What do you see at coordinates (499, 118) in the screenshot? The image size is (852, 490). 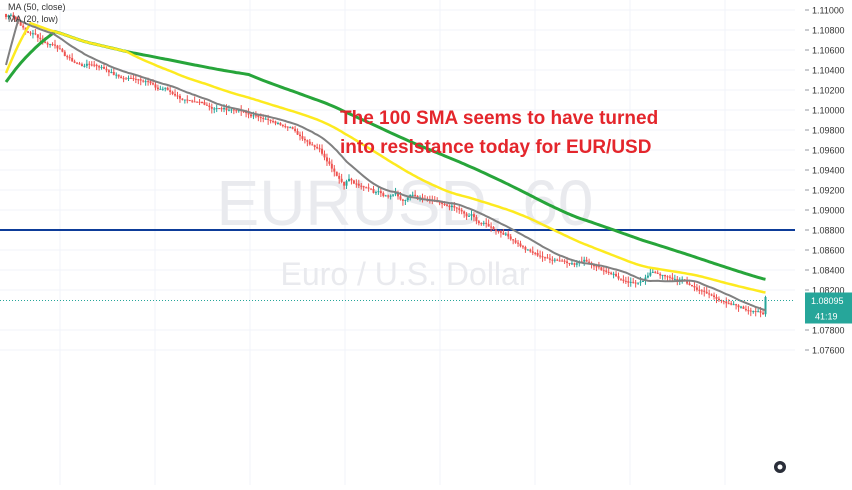 I see `annotation-line-1: The 100 SMA seems to have turned` at bounding box center [499, 118].